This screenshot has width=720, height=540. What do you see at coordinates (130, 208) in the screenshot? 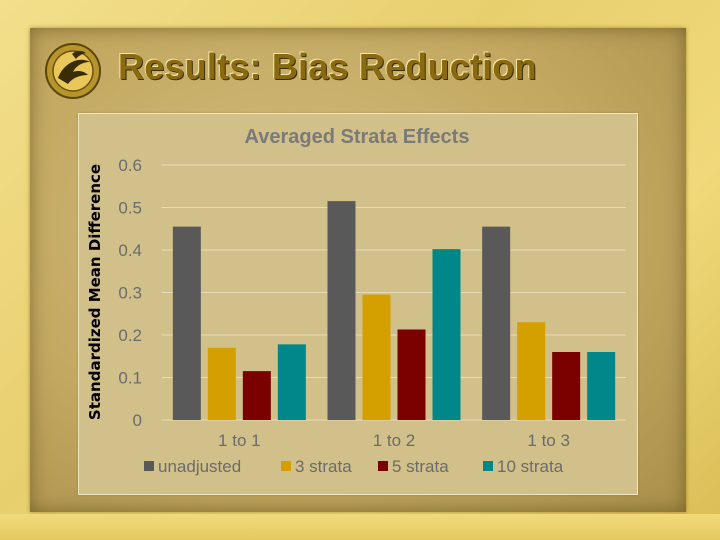
I see `y-tick-label: 0.5` at bounding box center [130, 208].